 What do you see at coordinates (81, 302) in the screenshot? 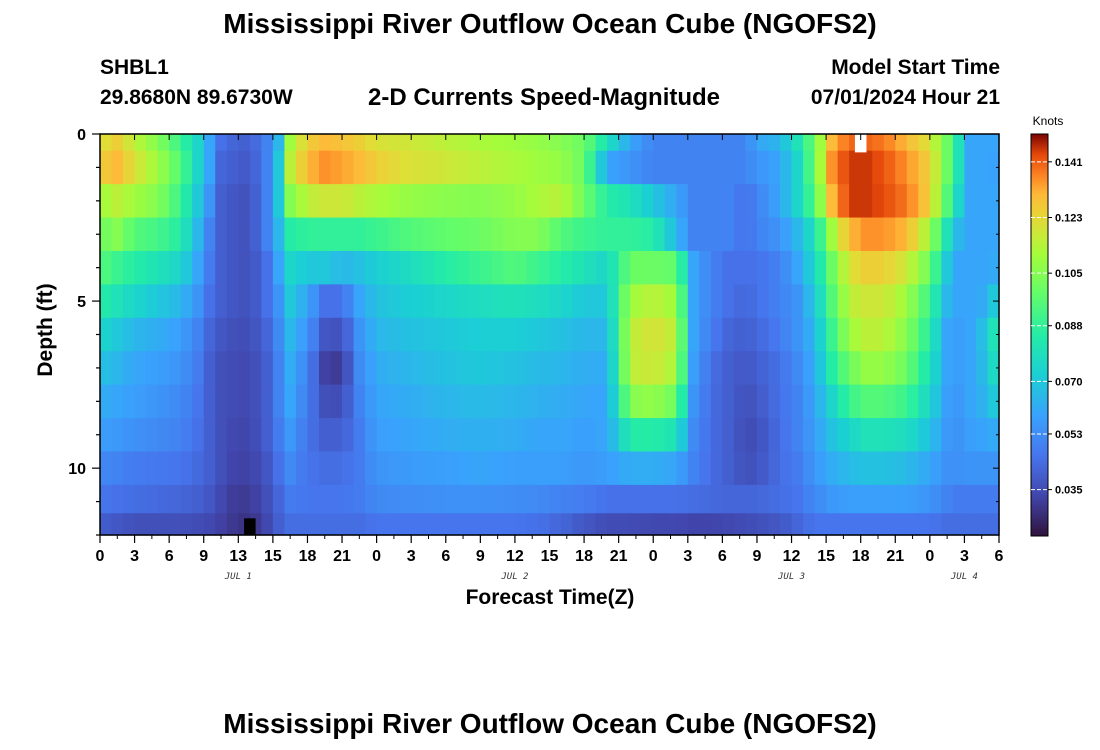
I see `y-tick-label: 5` at bounding box center [81, 302].